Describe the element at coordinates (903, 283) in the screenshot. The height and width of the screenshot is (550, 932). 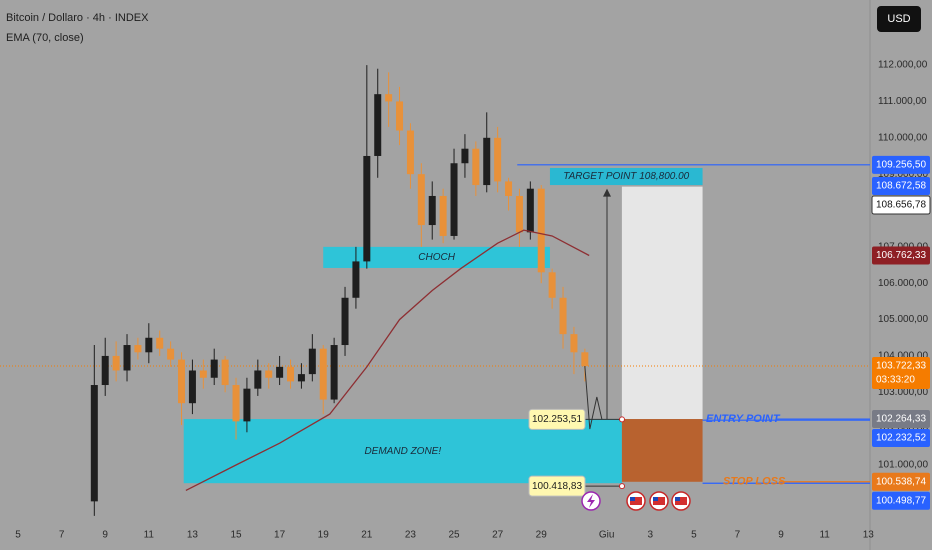
I see `y-tick-label: 106.000,00` at that location.